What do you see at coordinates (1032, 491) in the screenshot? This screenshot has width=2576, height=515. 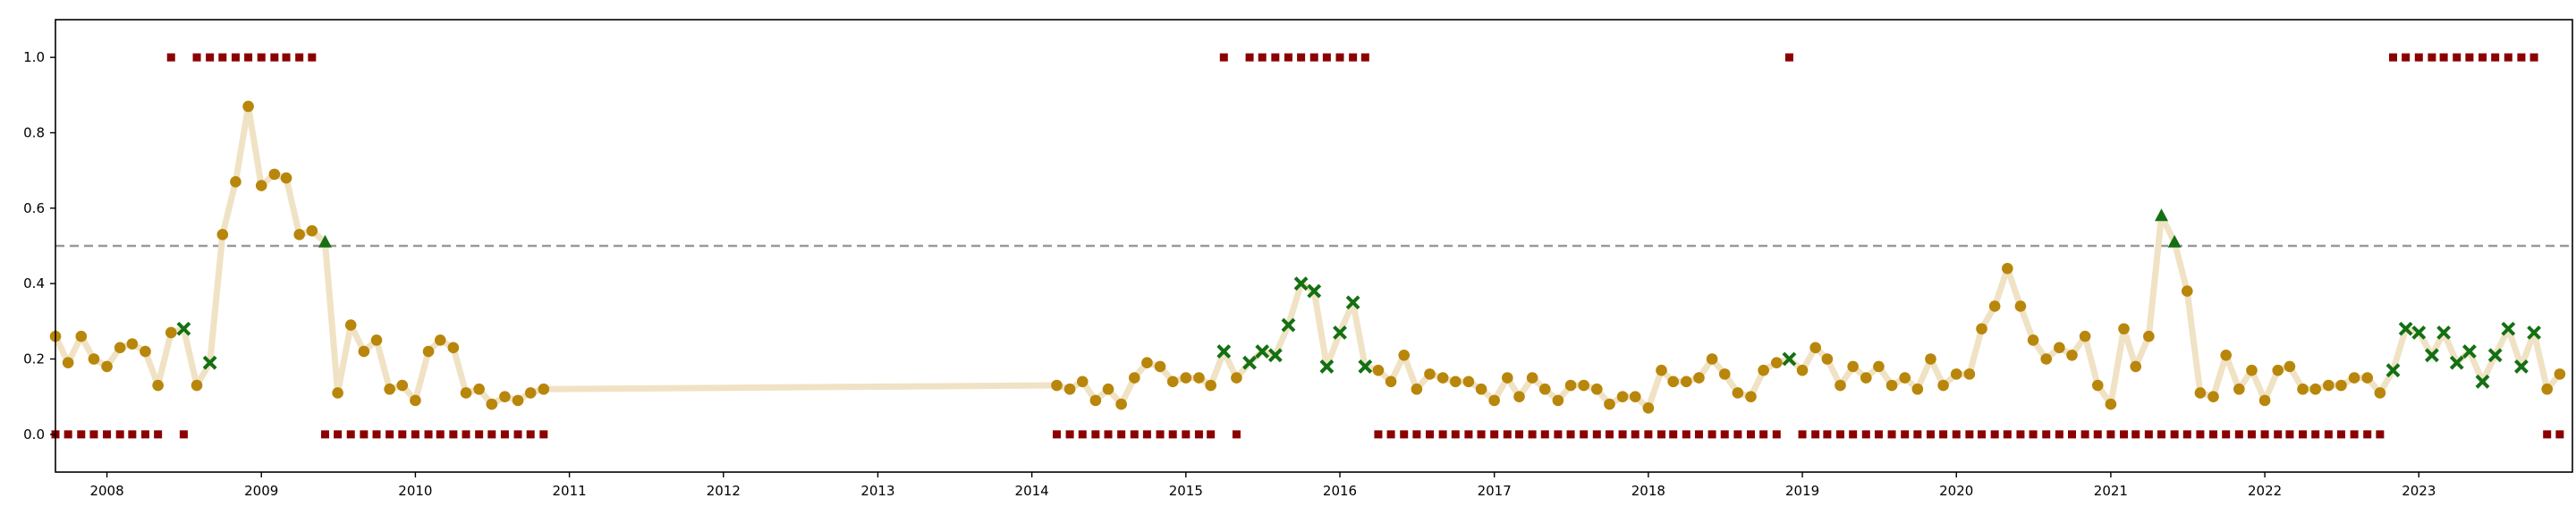 I see `x-tick-label: 2014` at bounding box center [1032, 491].